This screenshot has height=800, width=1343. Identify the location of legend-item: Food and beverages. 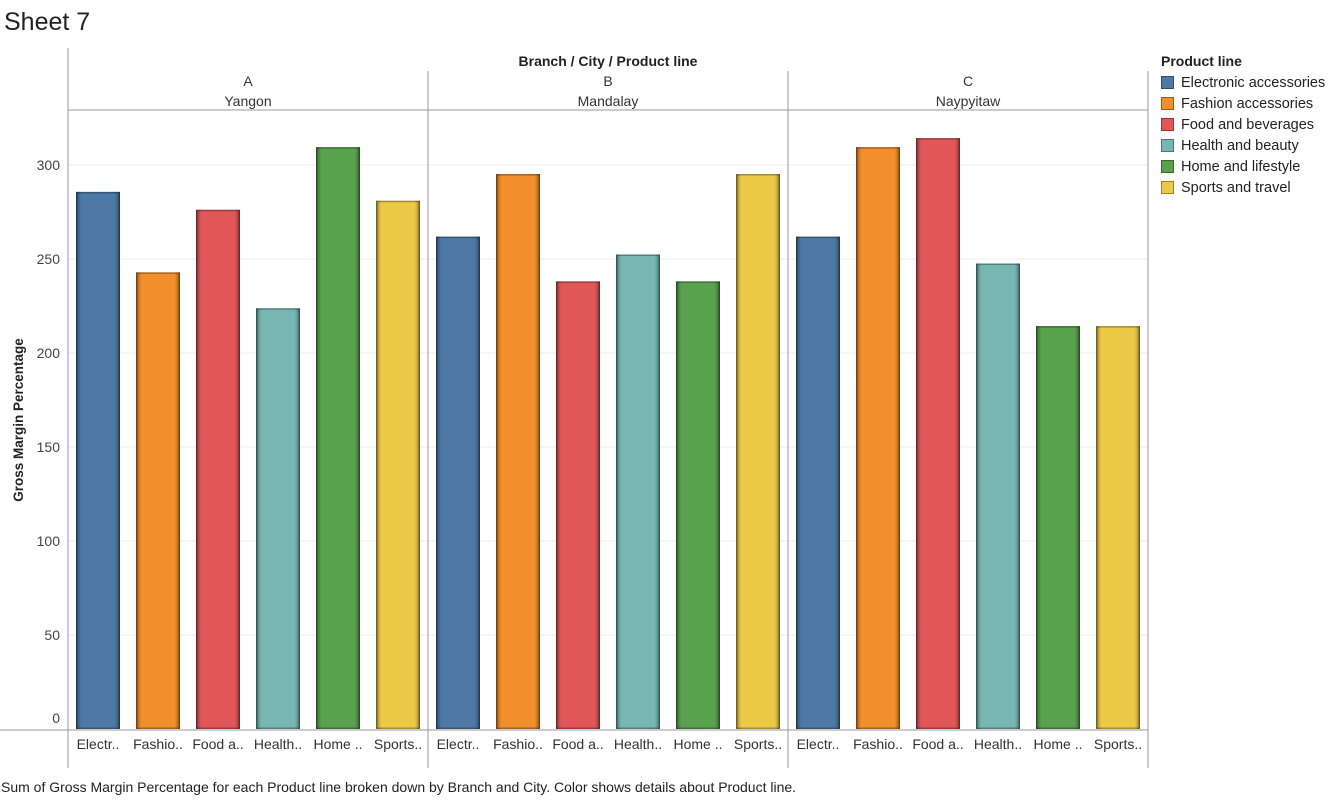
(1243, 124).